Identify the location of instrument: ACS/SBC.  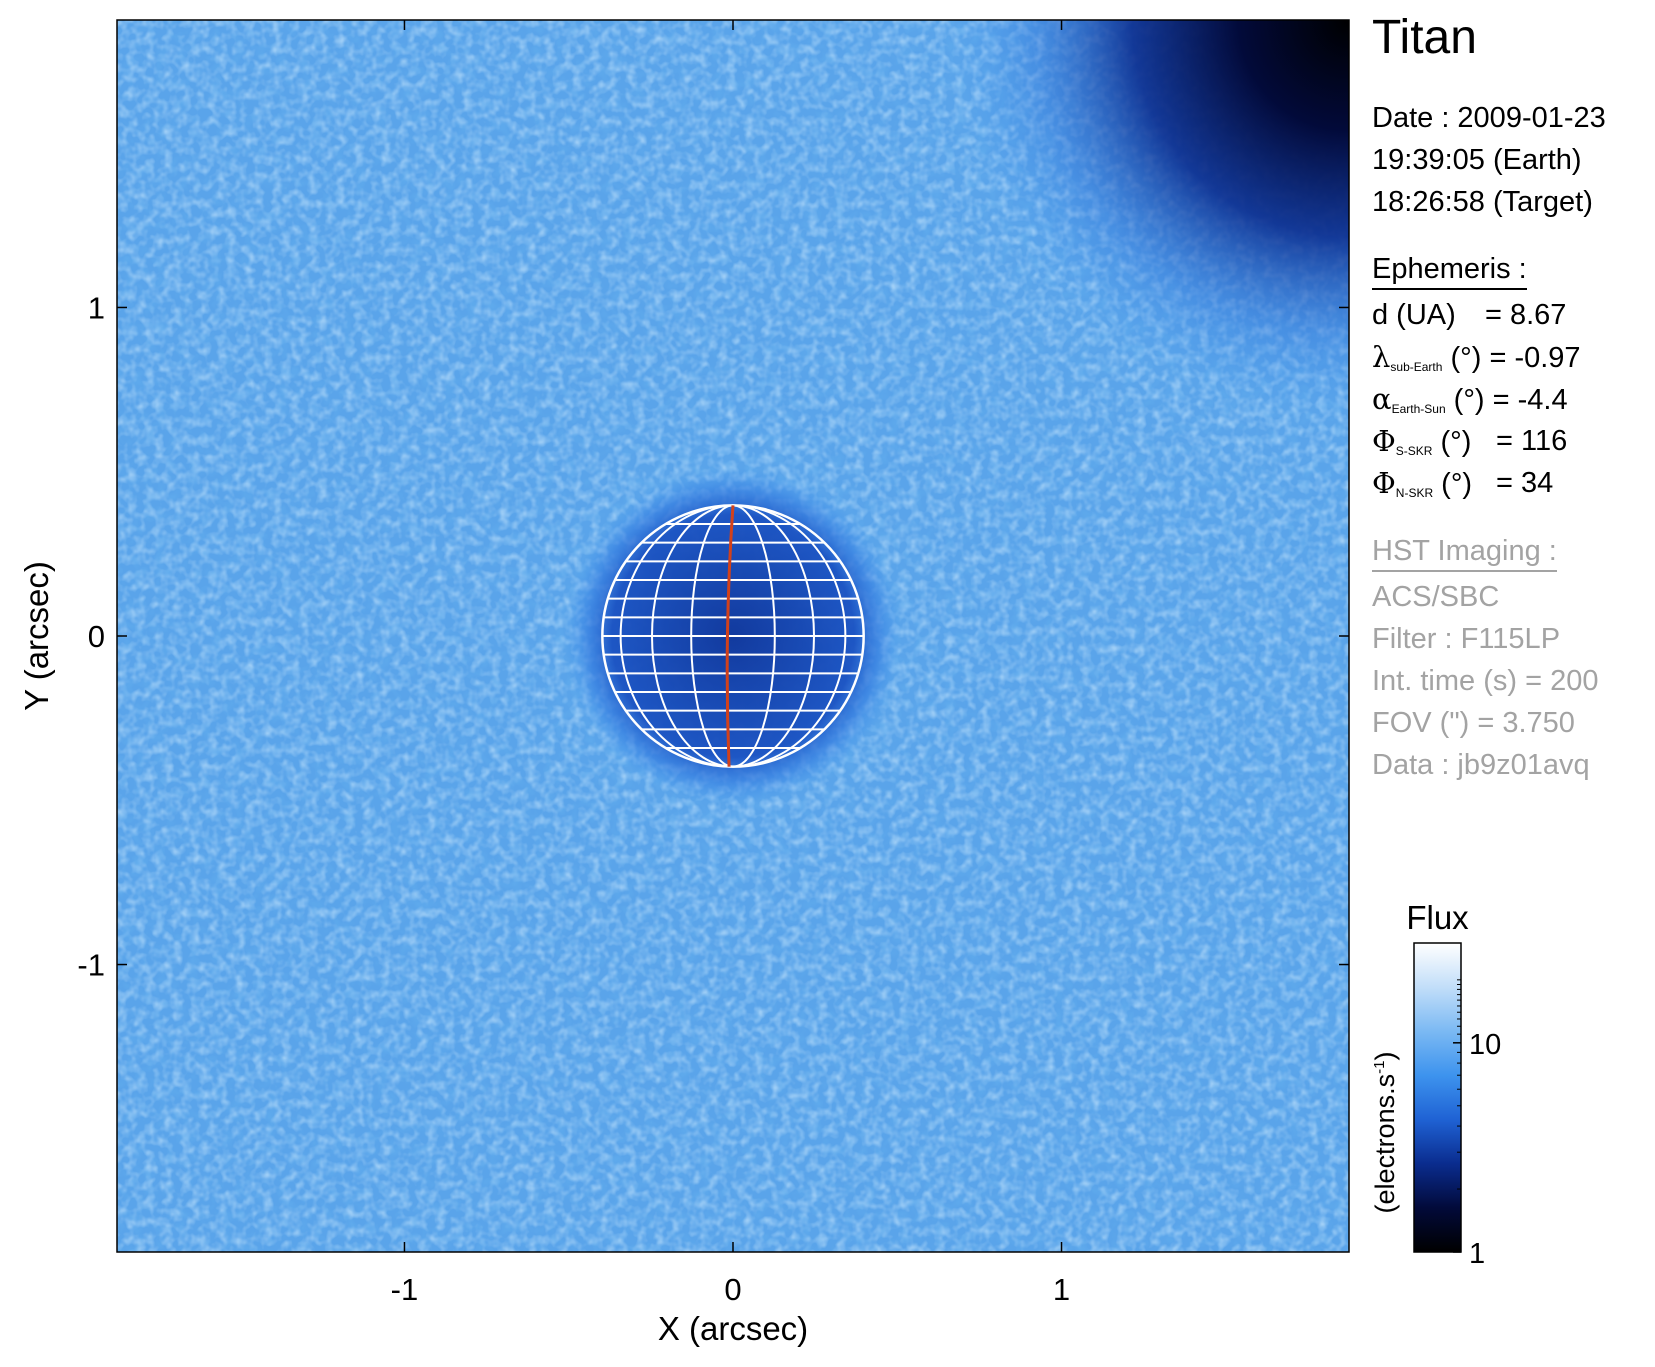
(1436, 597).